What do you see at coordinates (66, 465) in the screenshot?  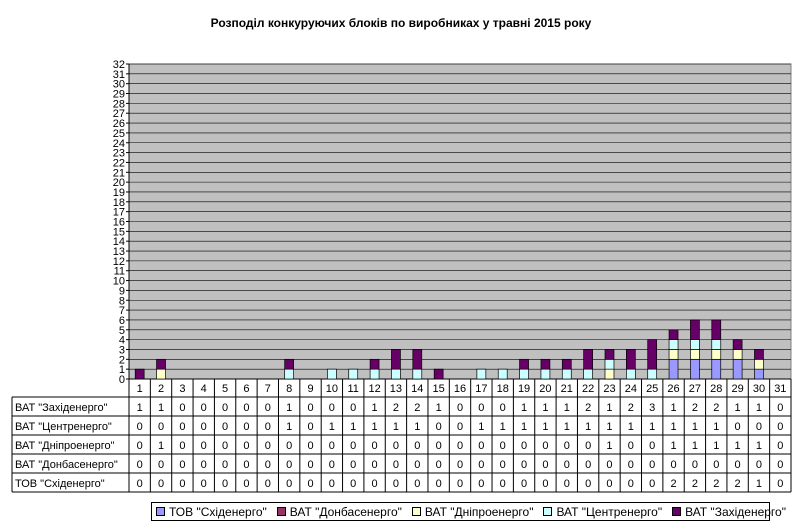 I see `table-row-label: ВАТ "Донбасенерго"` at bounding box center [66, 465].